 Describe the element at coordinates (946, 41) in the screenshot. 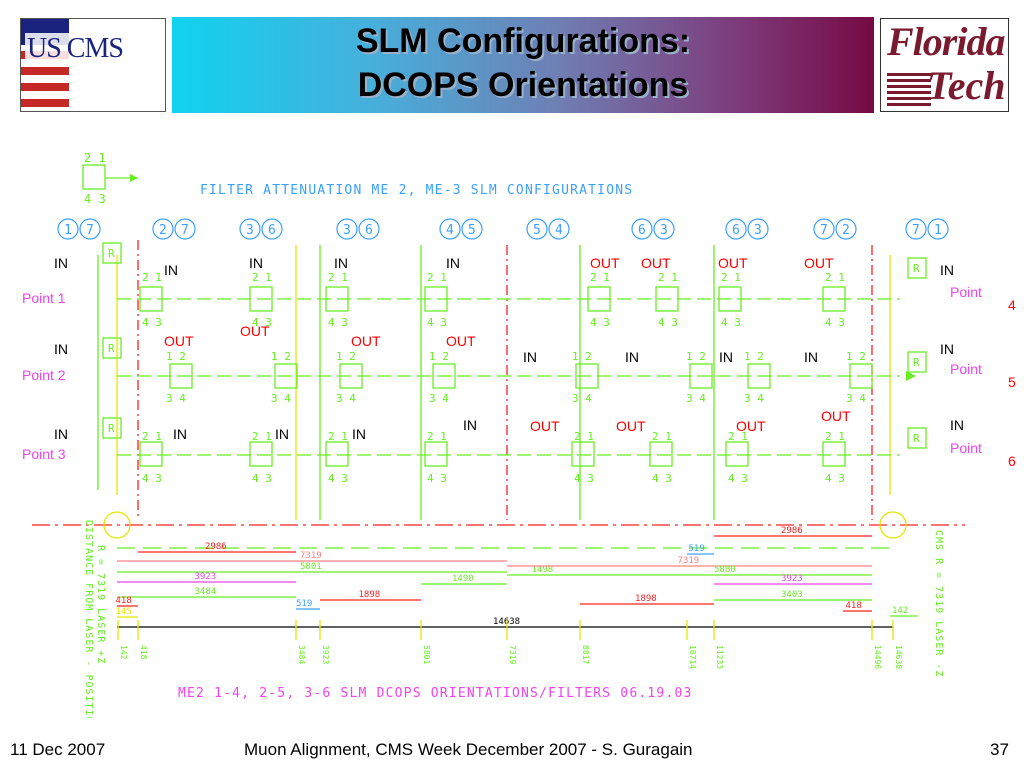

I see `florida-tech-logo-line1: Florida` at that location.